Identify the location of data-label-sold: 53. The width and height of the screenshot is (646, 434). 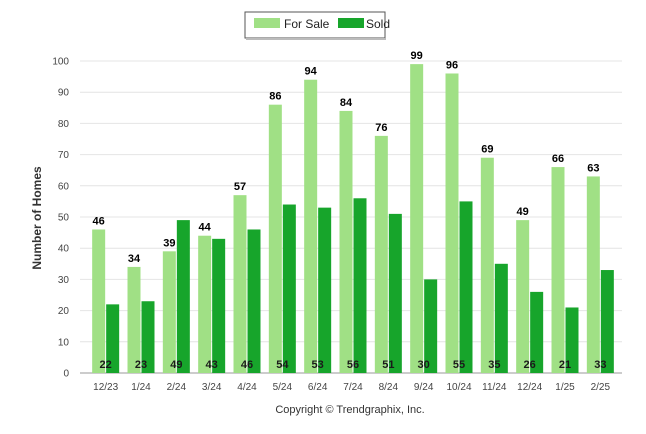
(318, 365).